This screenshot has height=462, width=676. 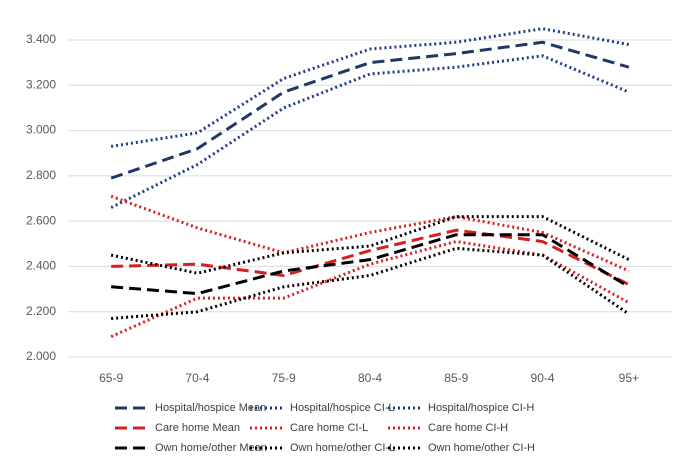 What do you see at coordinates (211, 448) in the screenshot?
I see `legend-label: Own home/other Mean` at bounding box center [211, 448].